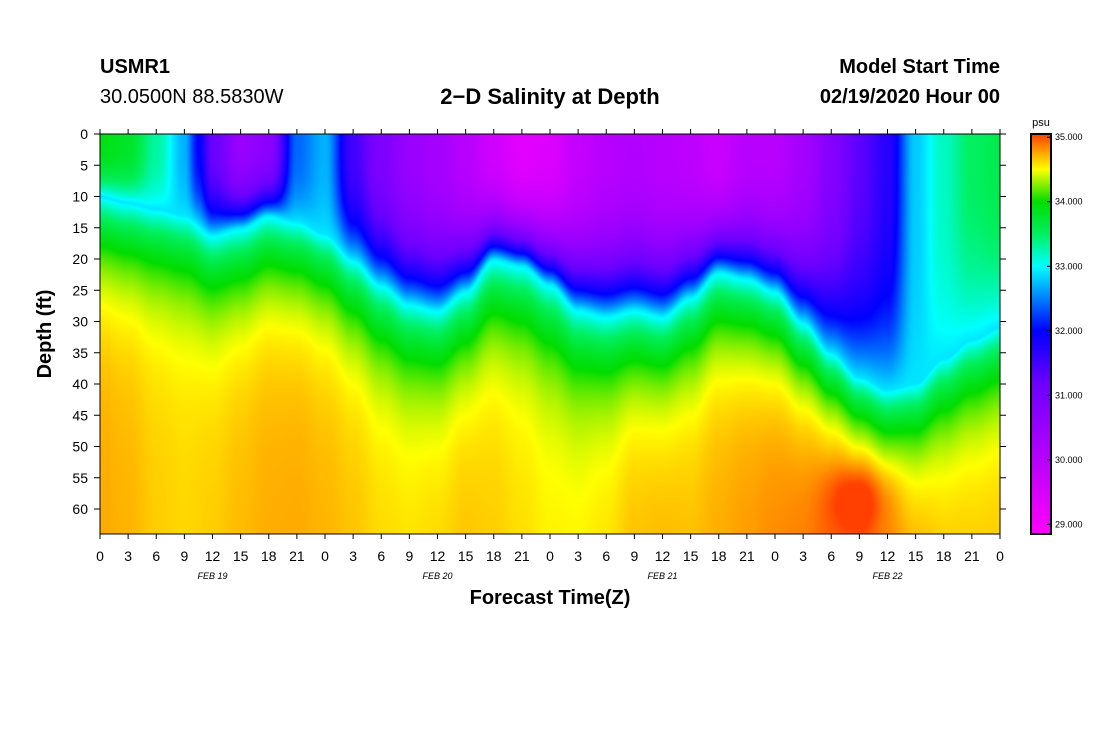  What do you see at coordinates (80, 415) in the screenshot?
I see `y-tick-label: 45` at bounding box center [80, 415].